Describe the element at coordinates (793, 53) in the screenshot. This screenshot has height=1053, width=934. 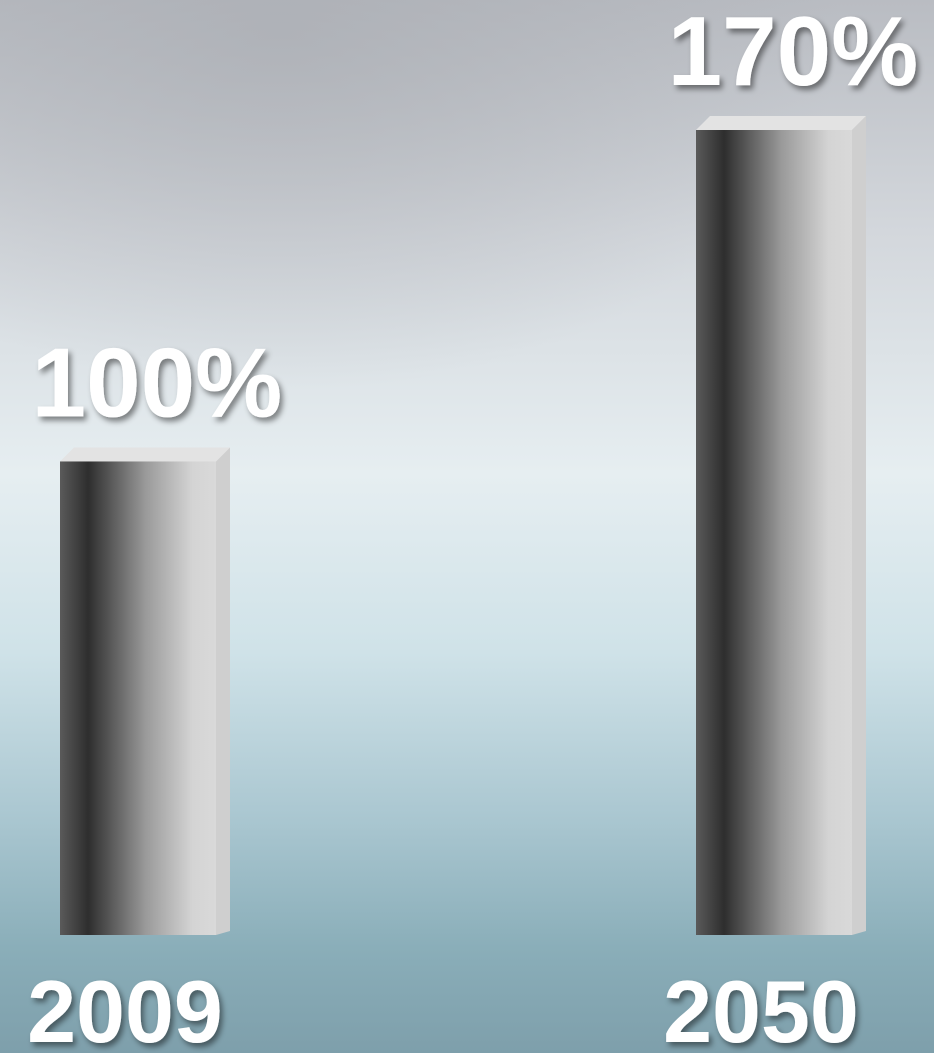
I see `value-label: 170%` at that location.